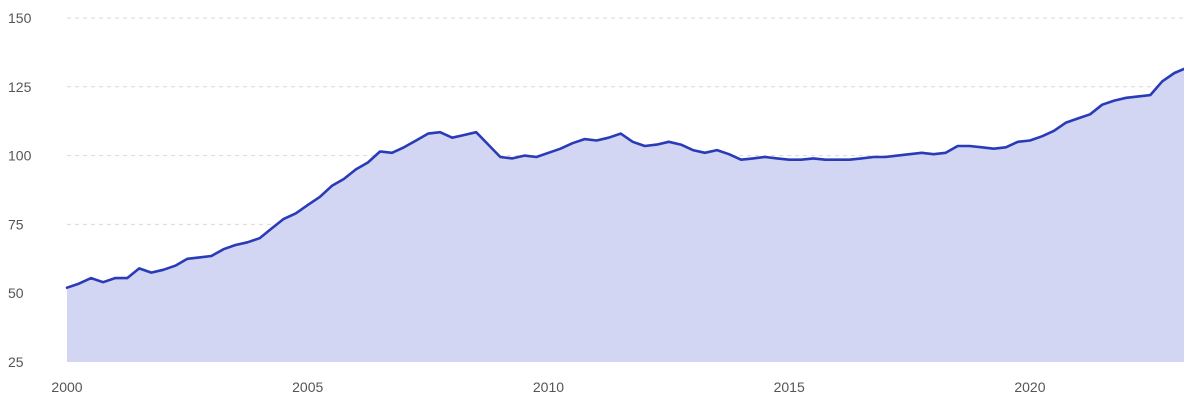  I want to click on x-tick-label: 2020, so click(1029, 387).